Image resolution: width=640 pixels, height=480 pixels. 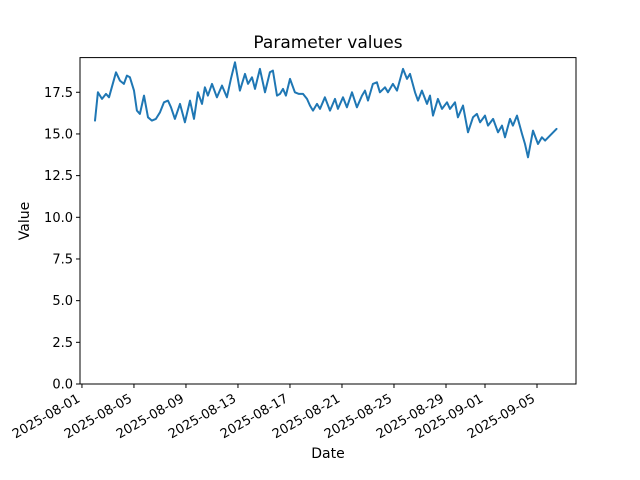 What do you see at coordinates (58, 93) in the screenshot?
I see `y-tick-label: 17.5` at bounding box center [58, 93].